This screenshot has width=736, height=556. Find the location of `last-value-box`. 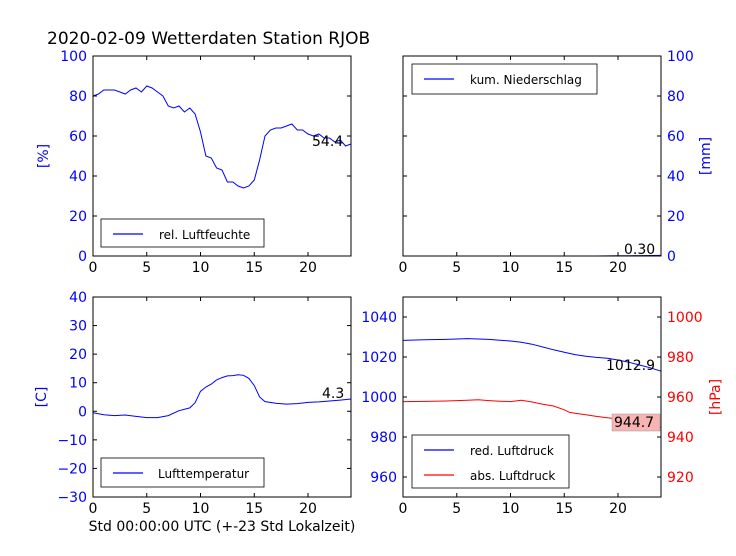

last-value-box is located at coordinates (636, 422).